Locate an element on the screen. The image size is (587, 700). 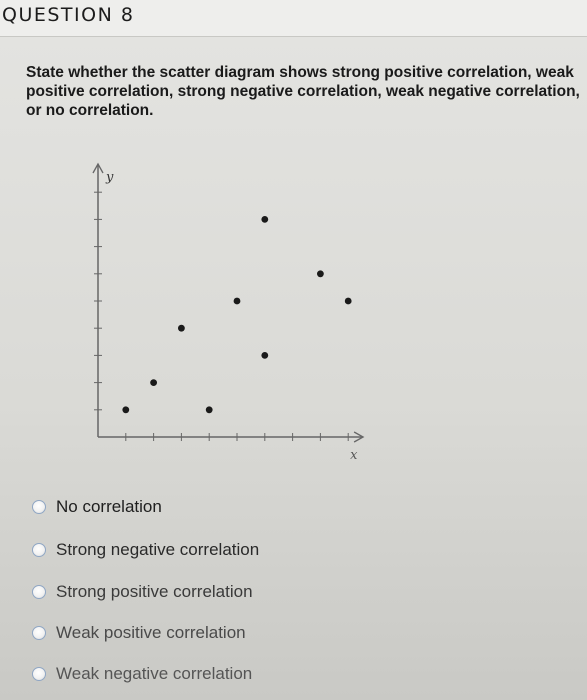
option-weak-negative-correlation: Weak negative correlation is located at coordinates (142, 674).